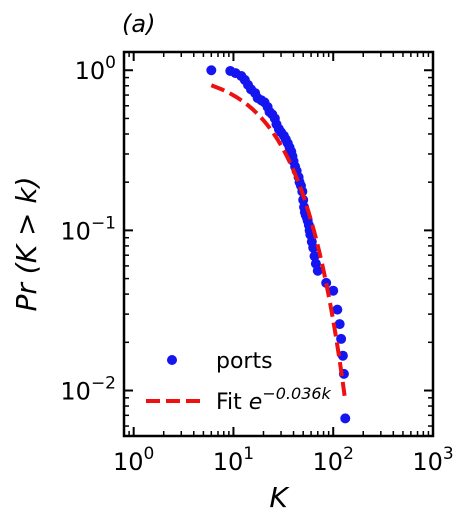  I want to click on x-tick-label-1-exp: 1, so click(248, 454).